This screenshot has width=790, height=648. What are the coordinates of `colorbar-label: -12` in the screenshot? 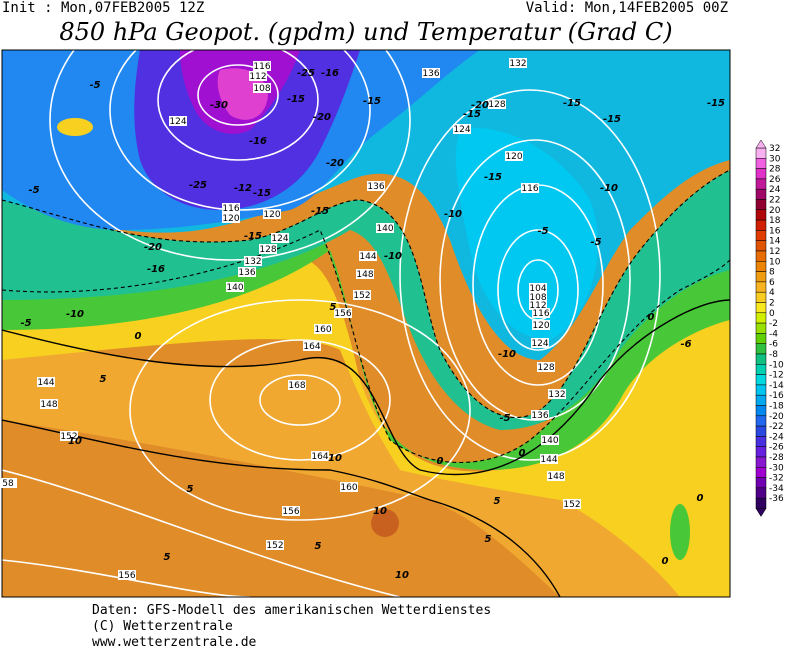 It's located at (776, 376).